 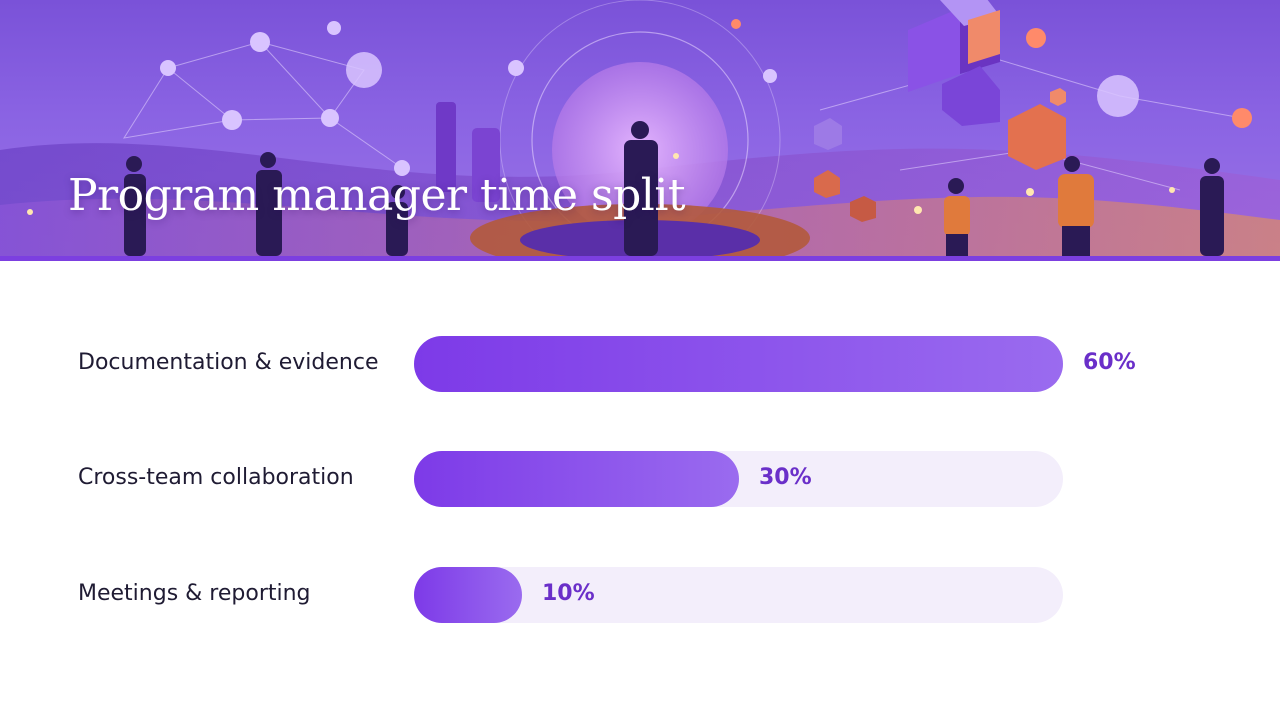 I want to click on bar-row-meetings: Meetings & reporting 10%, so click(x=640, y=595).